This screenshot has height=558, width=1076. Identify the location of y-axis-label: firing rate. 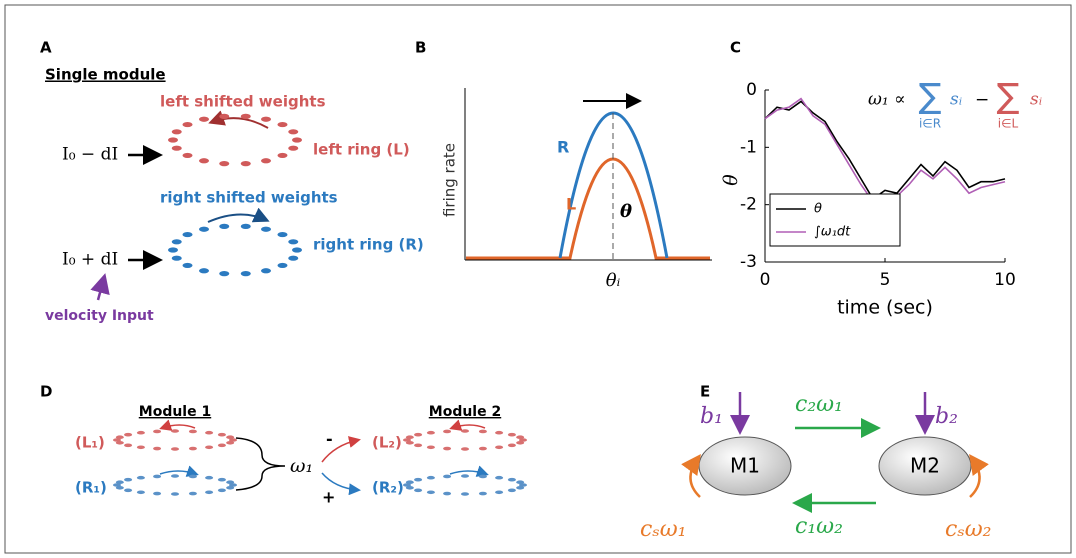
(450, 180).